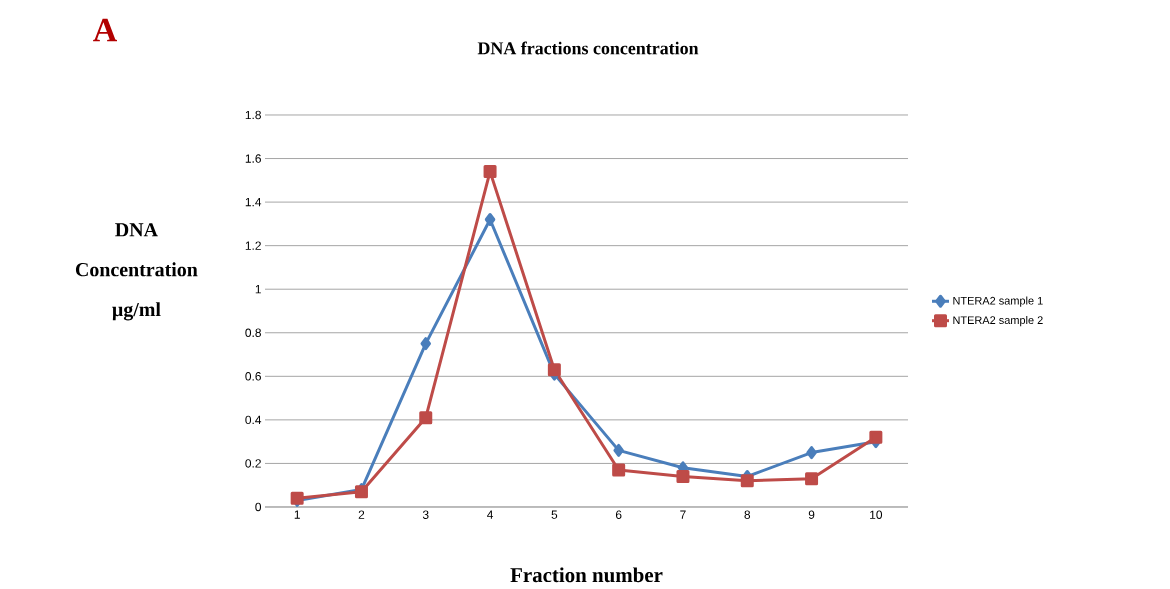  I want to click on x-tick-label: 6, so click(618, 514).